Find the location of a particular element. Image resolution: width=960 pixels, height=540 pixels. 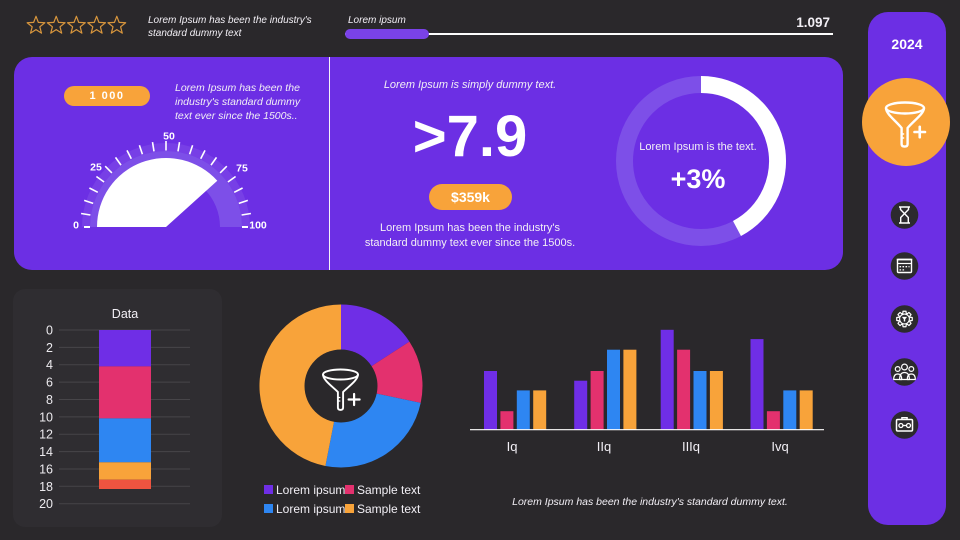

svg-text: 14 is located at coordinates (46, 452).